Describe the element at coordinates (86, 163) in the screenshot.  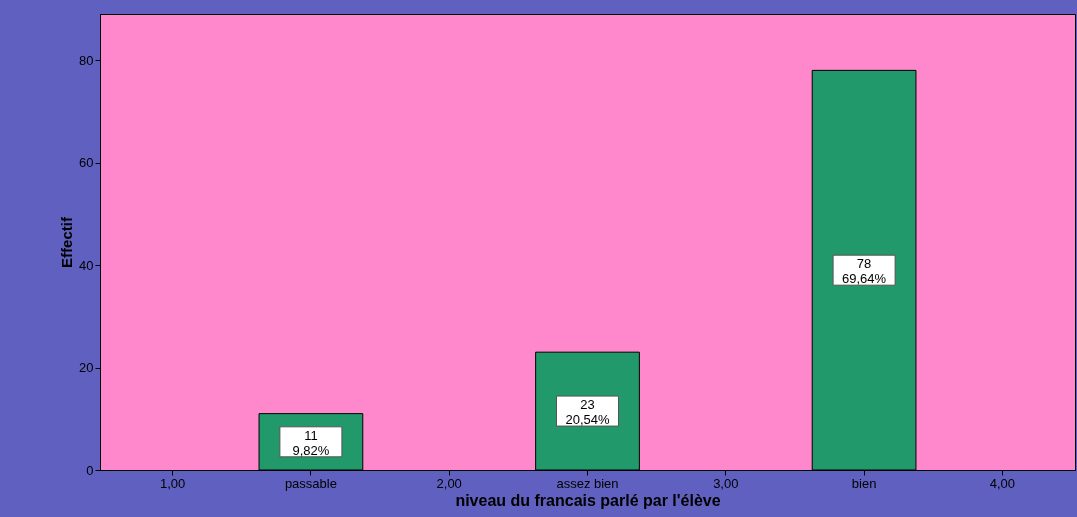
I see `y-tick-label: 60` at that location.